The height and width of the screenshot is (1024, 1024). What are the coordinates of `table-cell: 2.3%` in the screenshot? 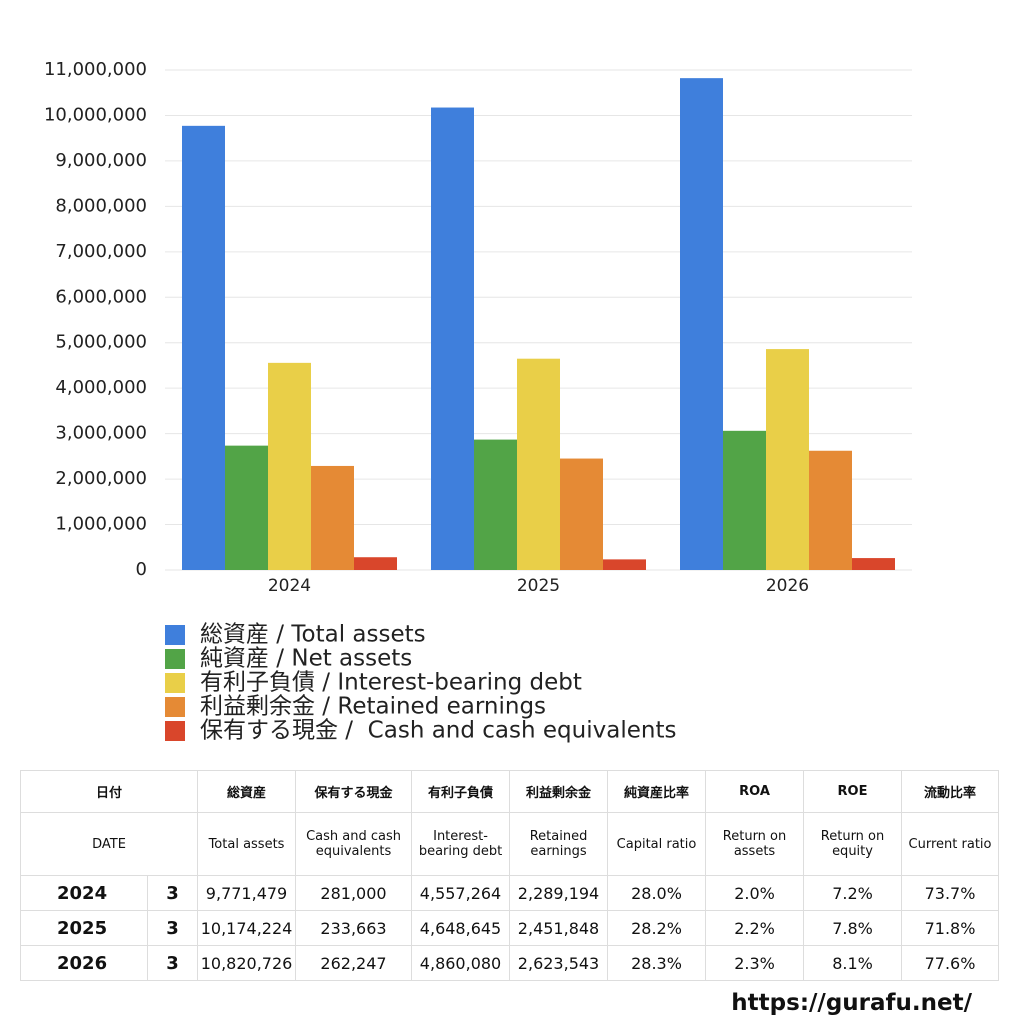 It's located at (755, 963).